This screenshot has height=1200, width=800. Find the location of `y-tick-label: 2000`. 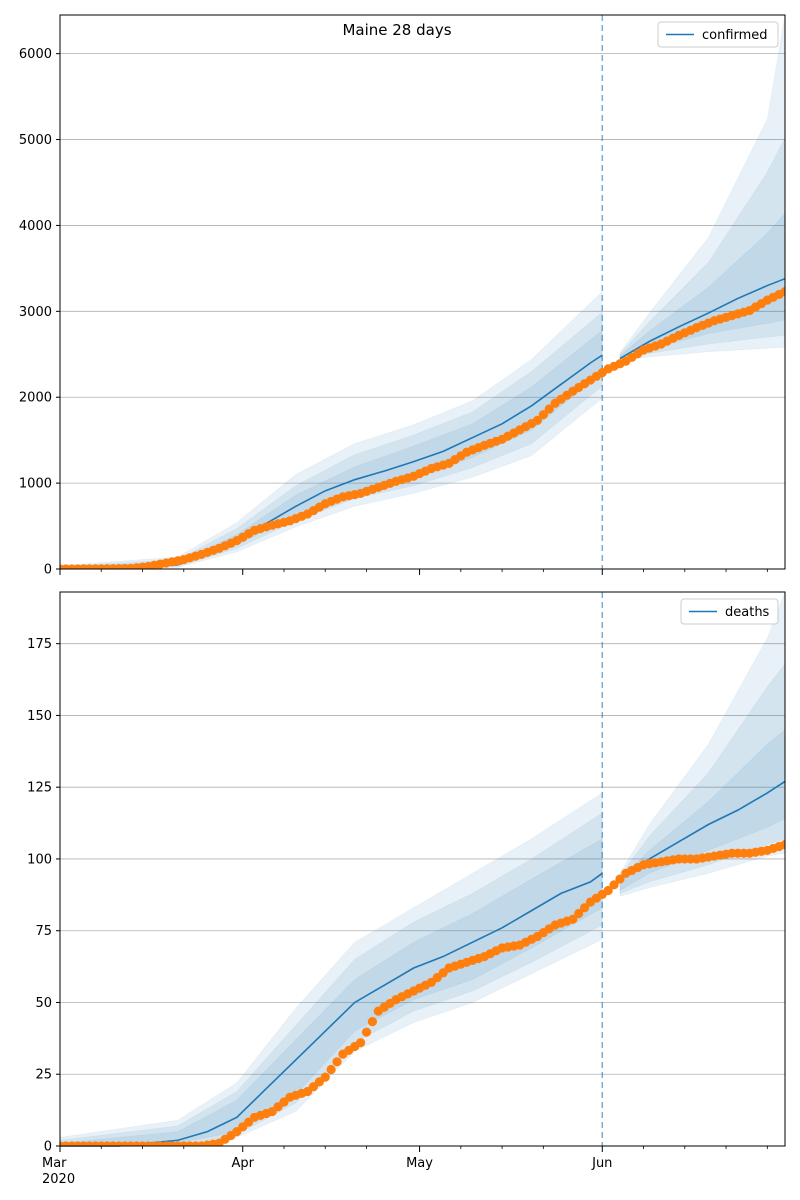

y-tick-label: 2000 is located at coordinates (35, 398).